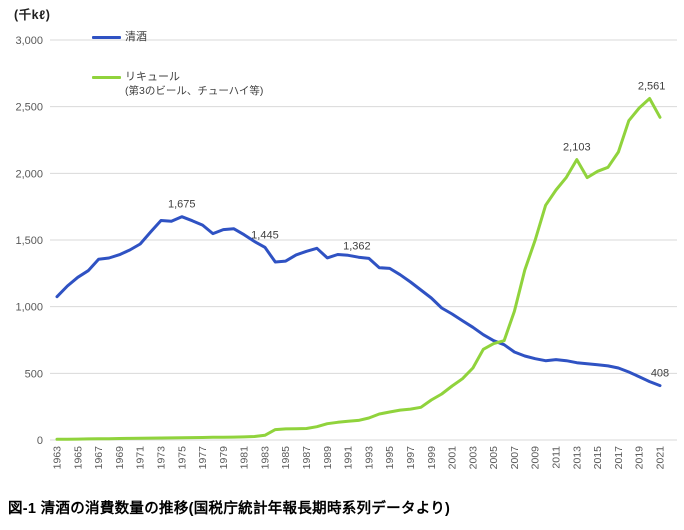 The width and height of the screenshot is (684, 530). I want to click on legend-item-seishu: 清酒, so click(177, 37).